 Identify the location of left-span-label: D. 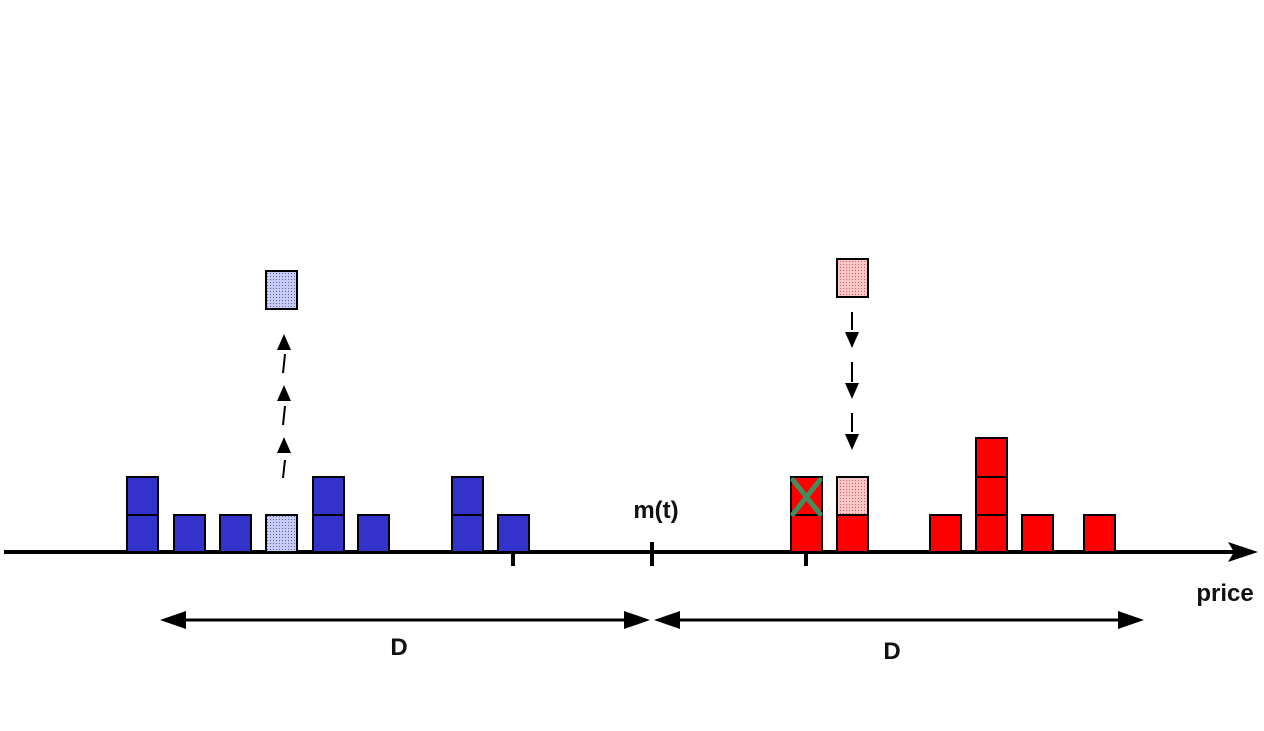
(398, 647).